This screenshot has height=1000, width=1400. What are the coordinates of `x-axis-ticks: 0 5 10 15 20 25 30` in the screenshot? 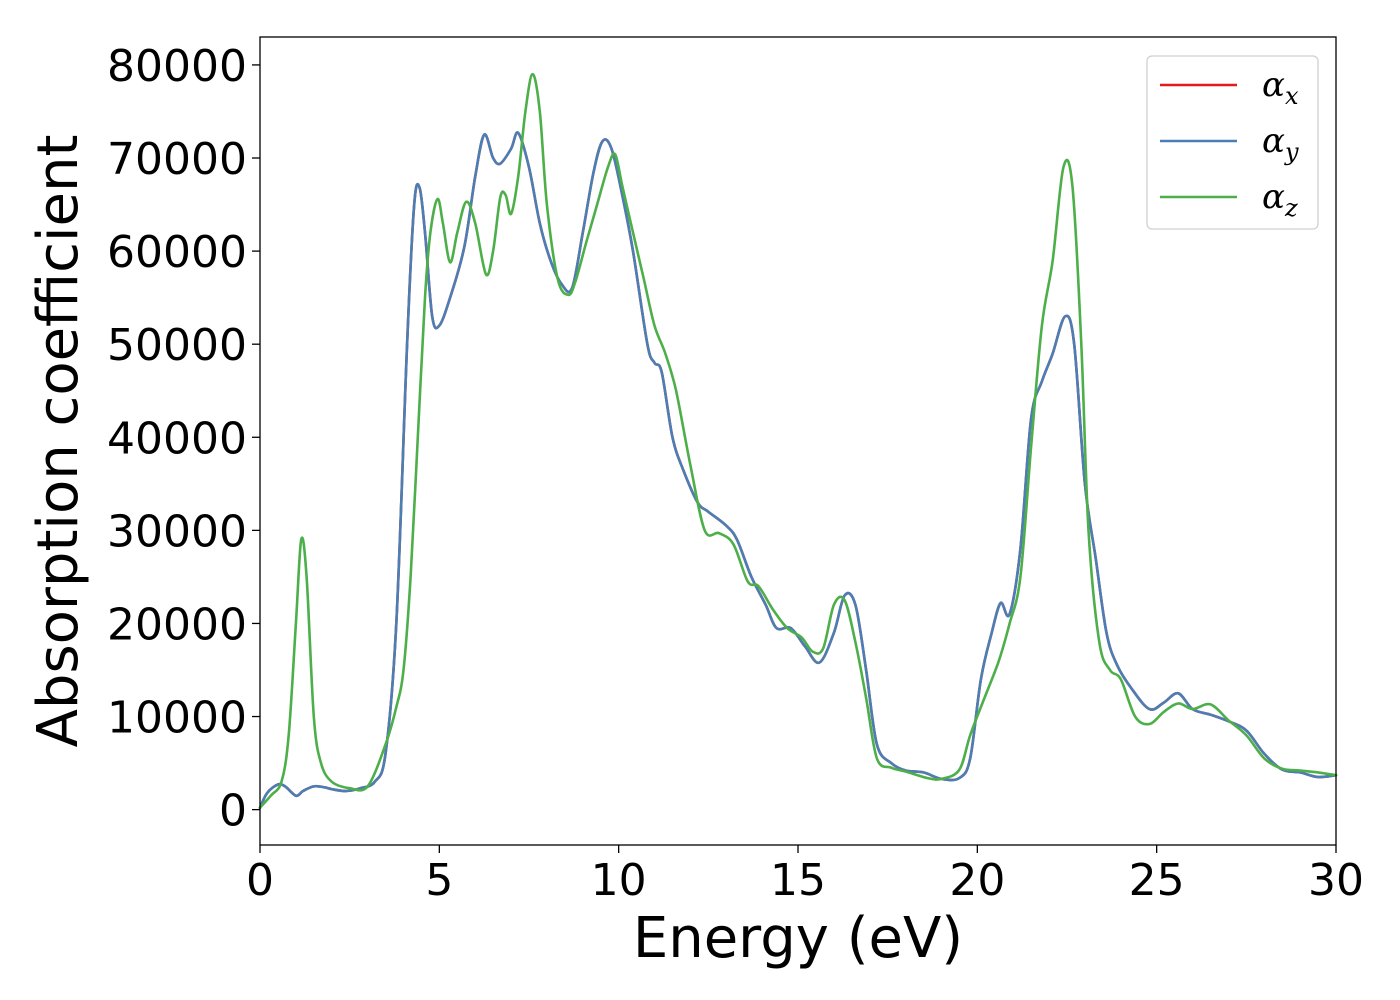 It's located at (805, 875).